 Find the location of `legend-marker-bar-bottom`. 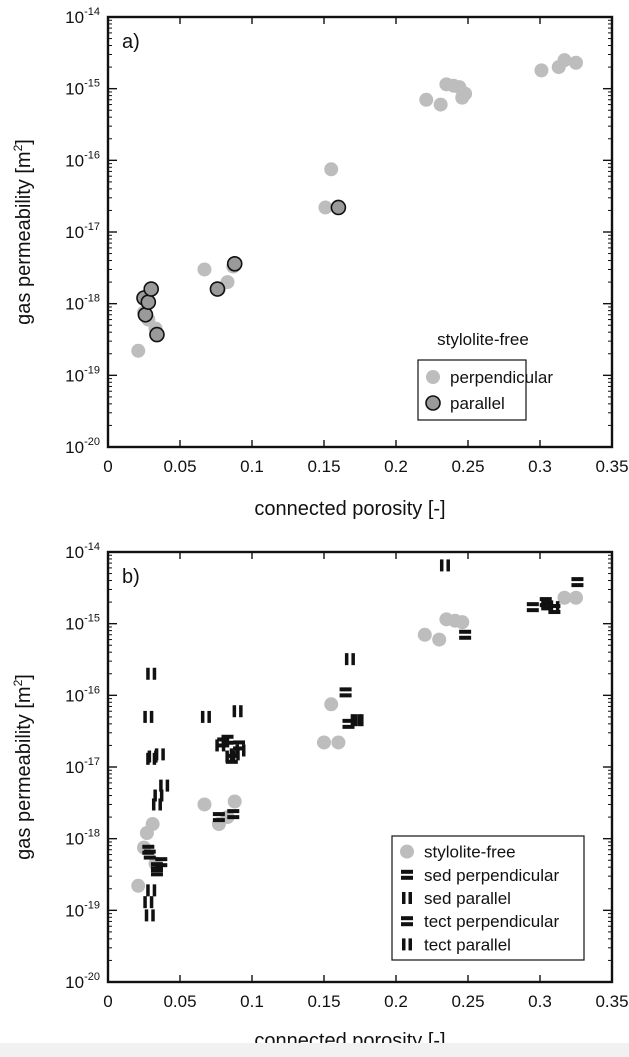

legend-marker-bar-bottom is located at coordinates (407, 924).